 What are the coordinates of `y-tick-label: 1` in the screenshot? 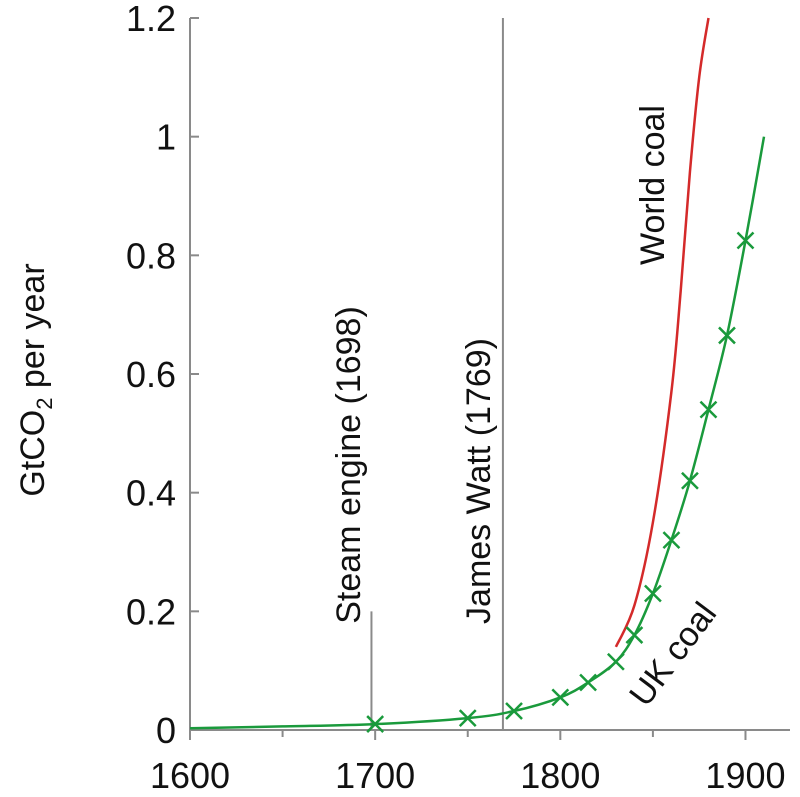 It's located at (166, 137).